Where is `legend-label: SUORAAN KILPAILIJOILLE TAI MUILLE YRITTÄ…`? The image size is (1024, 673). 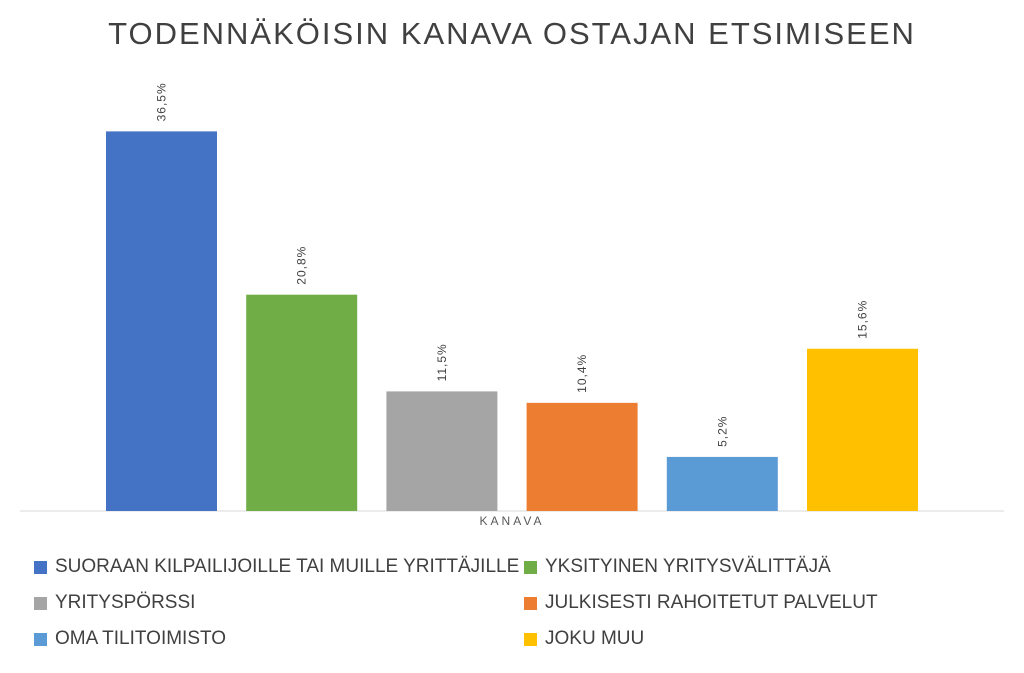
legend-label: SUORAAN KILPAILIJOILLE TAI MUILLE YRITTÄ… is located at coordinates (287, 566).